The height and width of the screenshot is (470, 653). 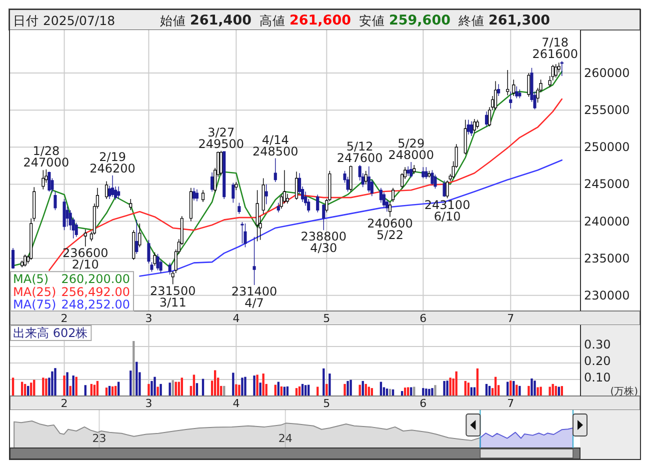 What do you see at coordinates (607, 73) in the screenshot?
I see `y-tick-label: 260000` at bounding box center [607, 73].